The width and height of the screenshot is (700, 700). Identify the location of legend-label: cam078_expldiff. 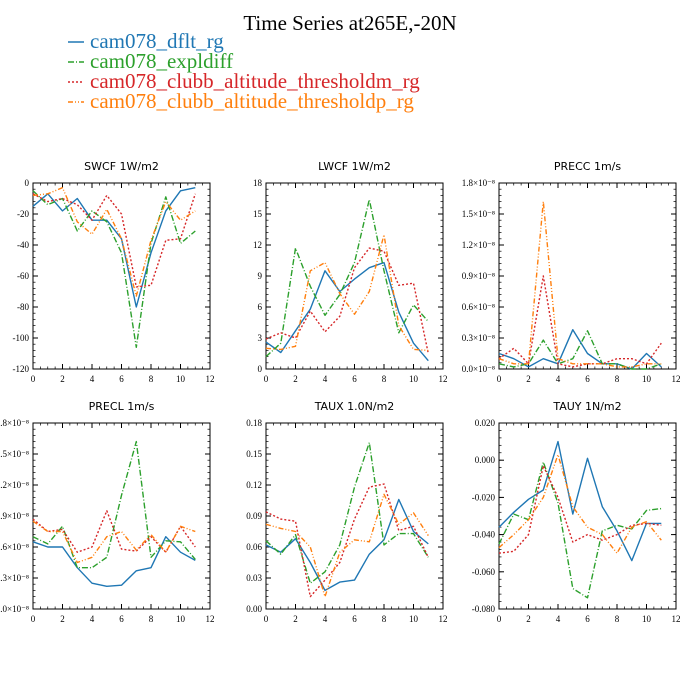
(161, 61).